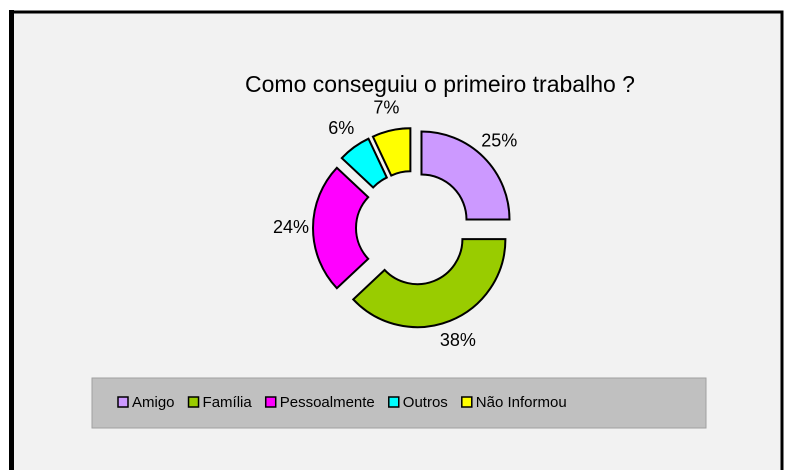  I want to click on data-label: 25%, so click(499, 140).